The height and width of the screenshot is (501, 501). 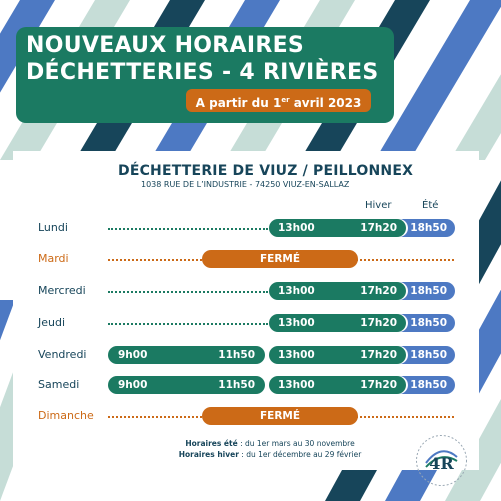 I want to click on organization-logo: 4R, so click(x=441, y=460).